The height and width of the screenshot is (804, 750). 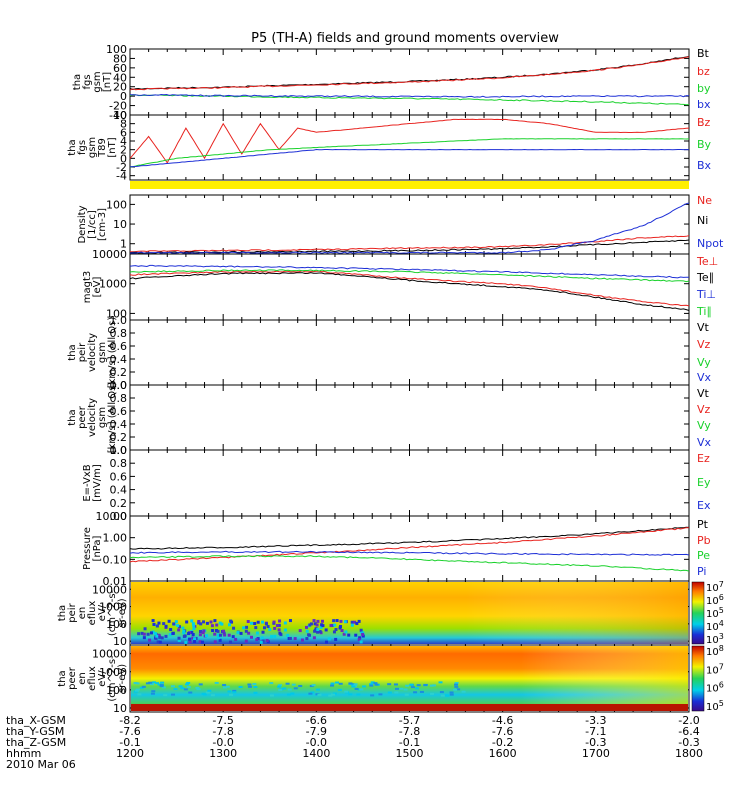 What do you see at coordinates (689, 753) in the screenshot?
I see `xaxis-value: 1800` at bounding box center [689, 753].